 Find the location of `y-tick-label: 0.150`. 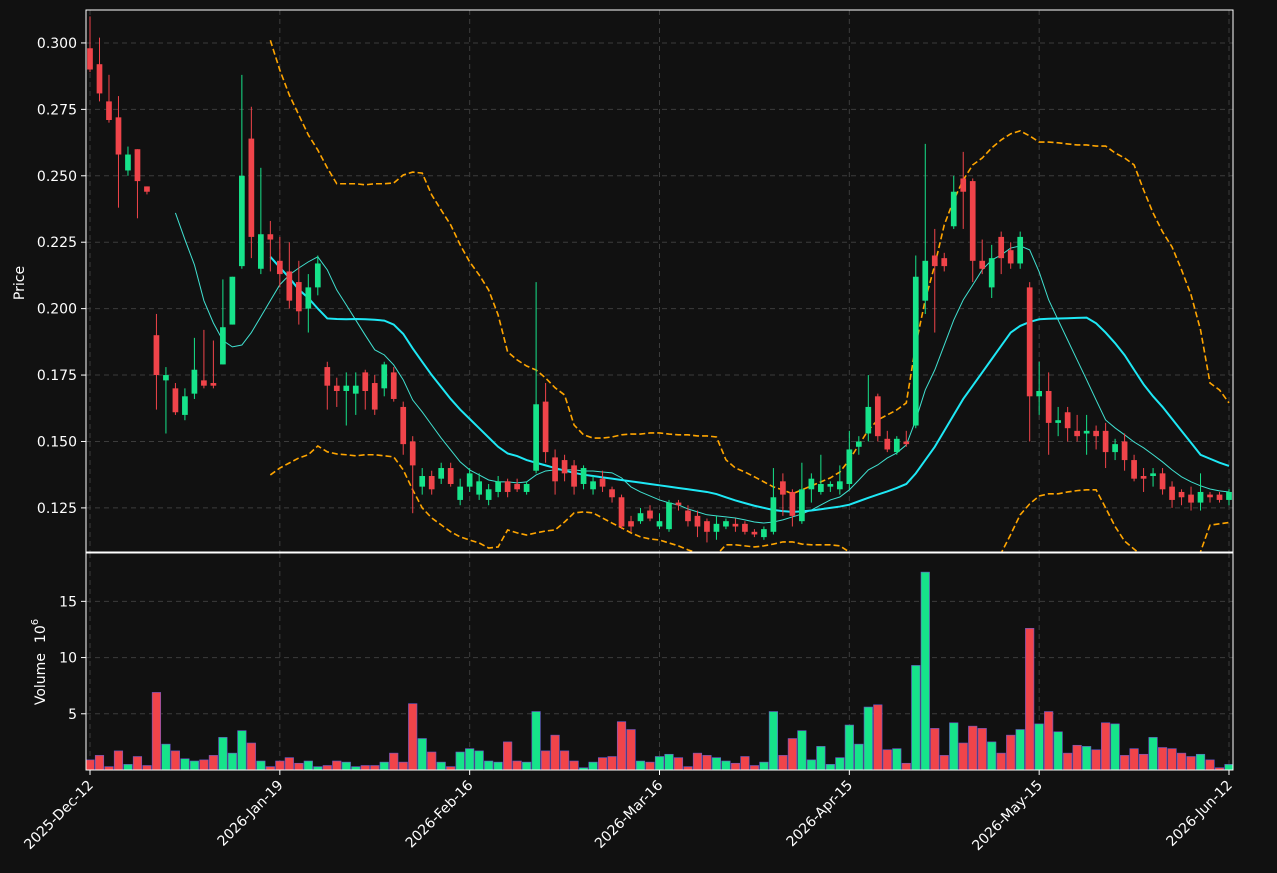

y-tick-label: 0.150 is located at coordinates (57, 442).